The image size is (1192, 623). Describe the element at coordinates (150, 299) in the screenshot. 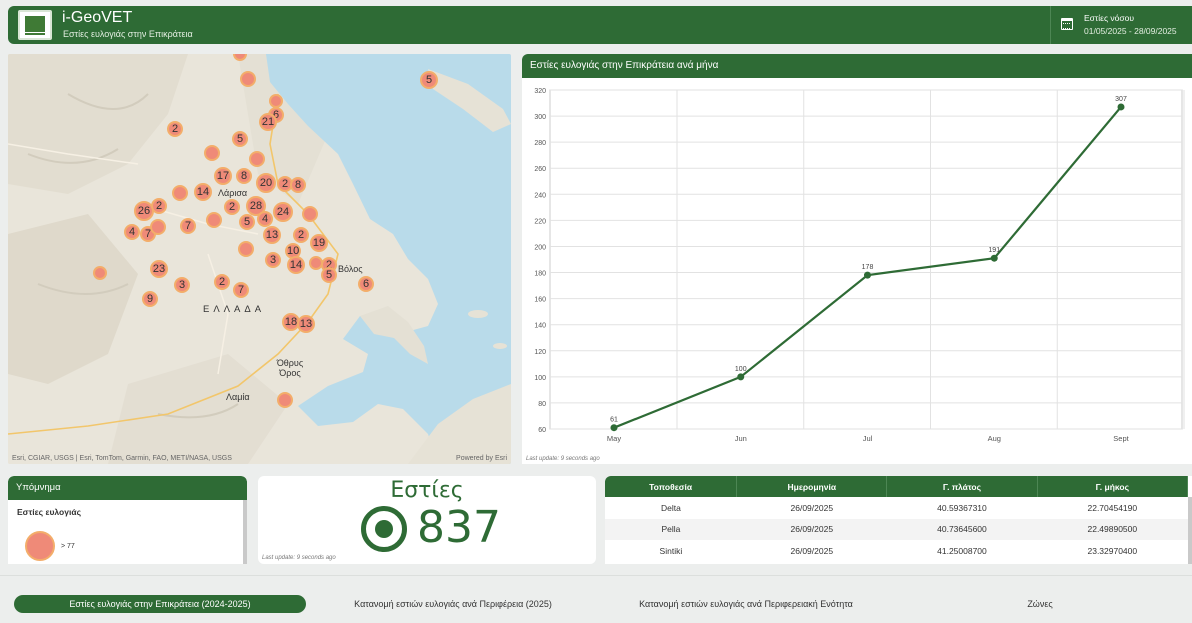

I see `cluster-marker: 9` at that location.